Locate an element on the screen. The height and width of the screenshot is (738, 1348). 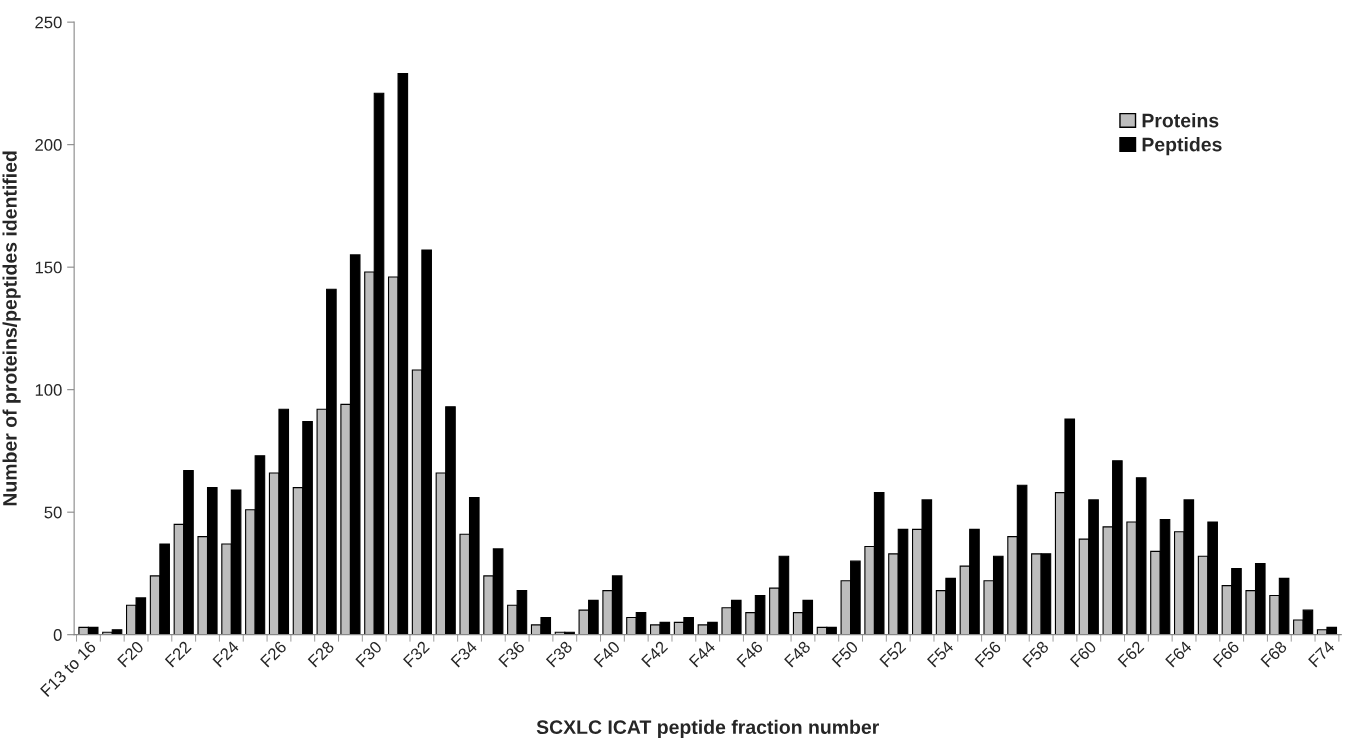
y-tick-label: 50 is located at coordinates (53, 512).